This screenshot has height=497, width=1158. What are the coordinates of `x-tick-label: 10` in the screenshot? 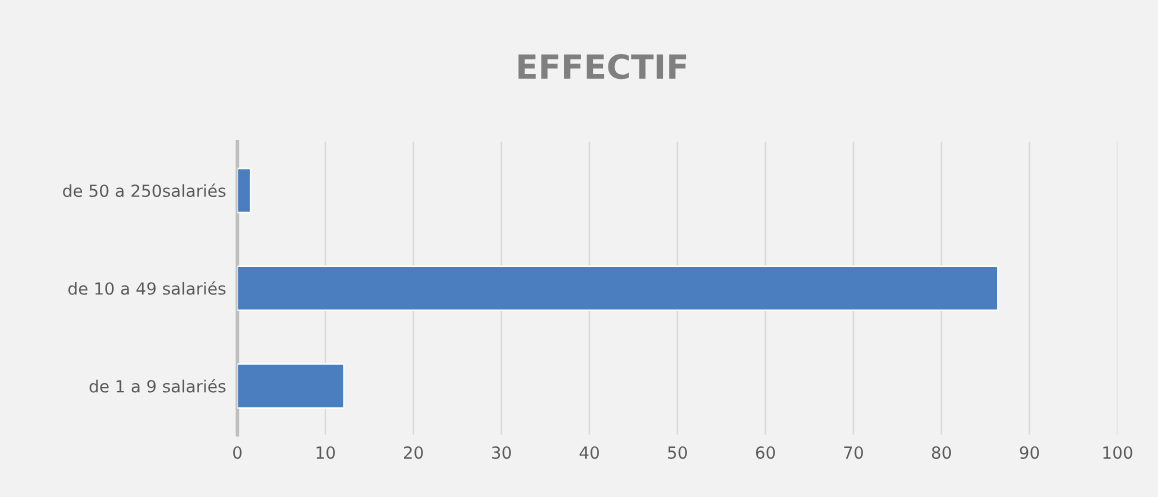 It's located at (325, 452).